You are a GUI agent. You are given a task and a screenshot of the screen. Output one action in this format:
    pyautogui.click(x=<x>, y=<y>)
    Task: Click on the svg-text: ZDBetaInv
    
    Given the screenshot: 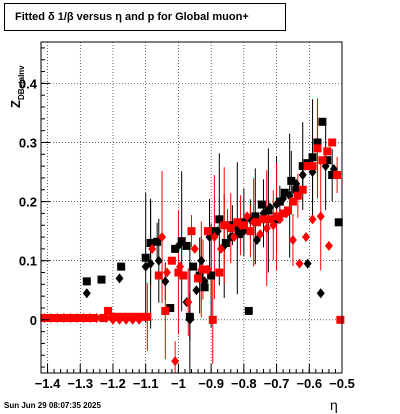 What is the action you would take?
    pyautogui.click(x=17, y=86)
    